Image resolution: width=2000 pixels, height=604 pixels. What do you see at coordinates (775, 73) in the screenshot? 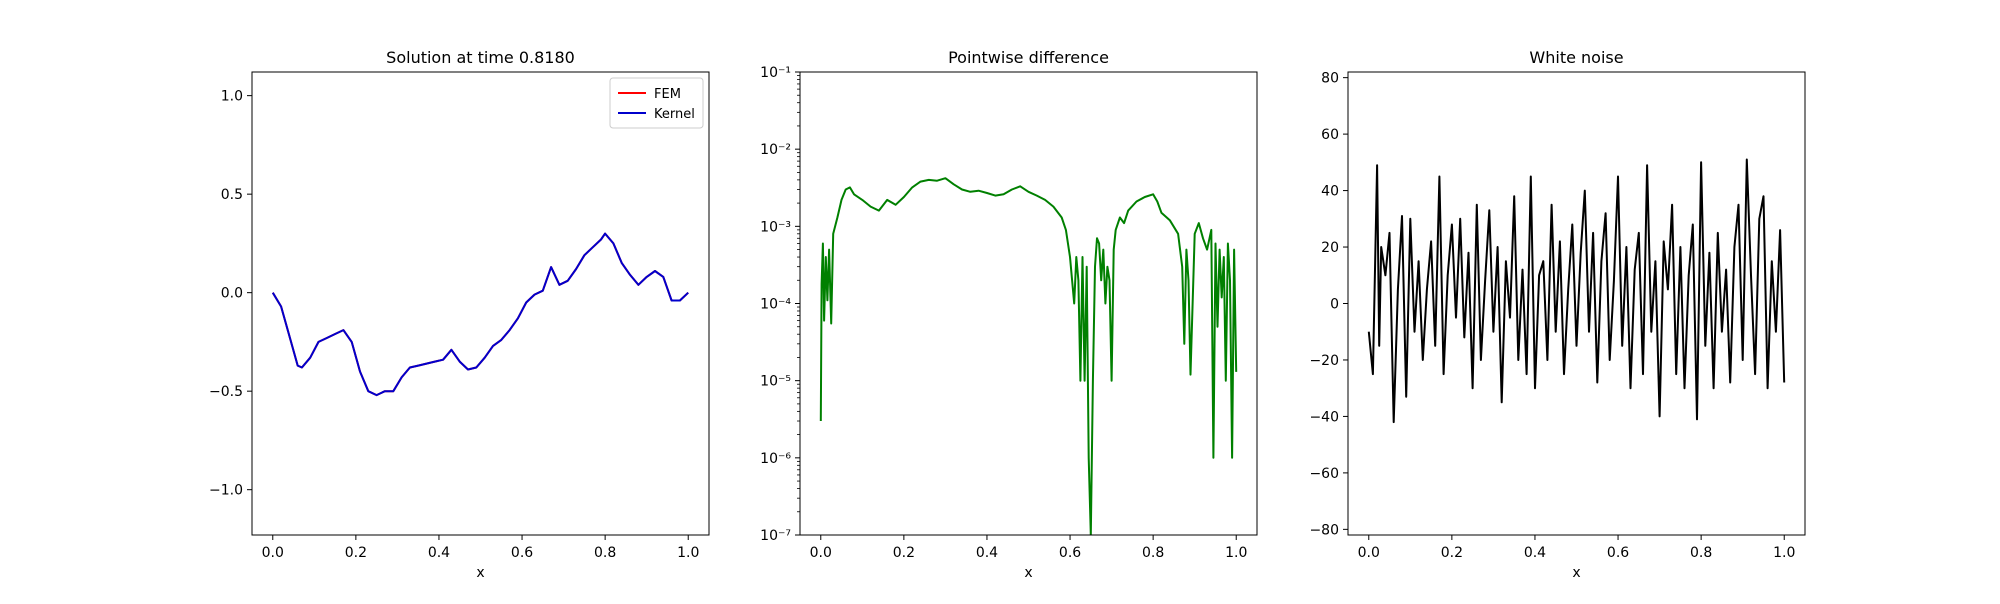
I see `y-tick-label: 10⁻¹` at bounding box center [775, 73].